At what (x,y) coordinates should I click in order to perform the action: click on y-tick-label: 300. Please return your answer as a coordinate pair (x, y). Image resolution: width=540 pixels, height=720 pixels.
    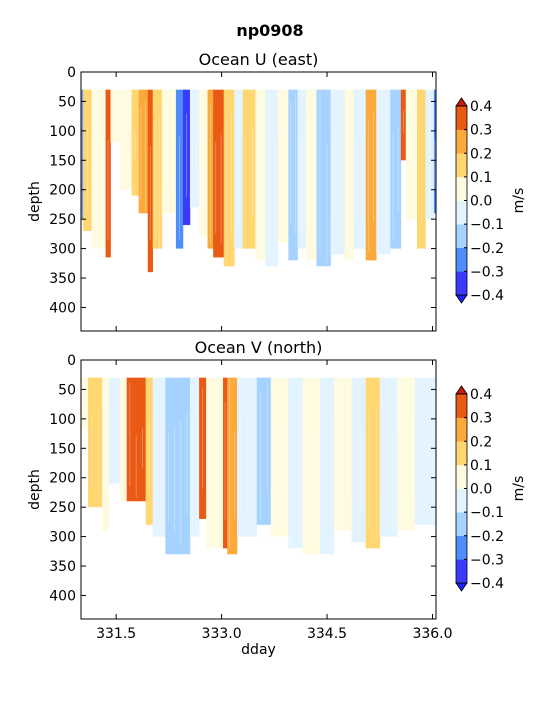
    Looking at the image, I should click on (62, 250).